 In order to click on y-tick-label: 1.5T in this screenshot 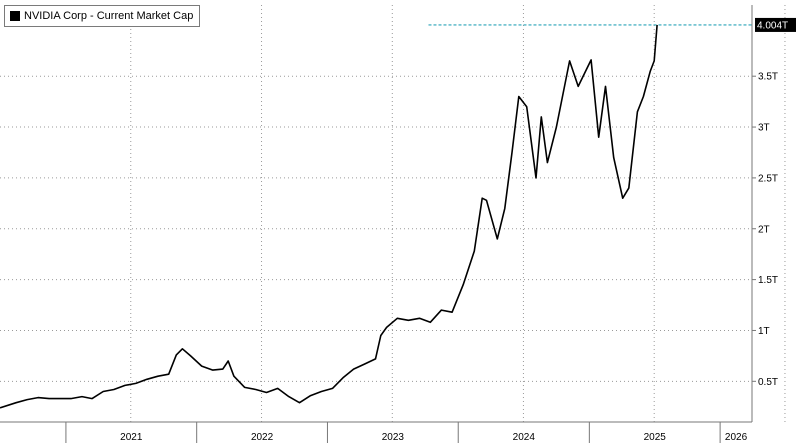, I will do `click(768, 280)`.